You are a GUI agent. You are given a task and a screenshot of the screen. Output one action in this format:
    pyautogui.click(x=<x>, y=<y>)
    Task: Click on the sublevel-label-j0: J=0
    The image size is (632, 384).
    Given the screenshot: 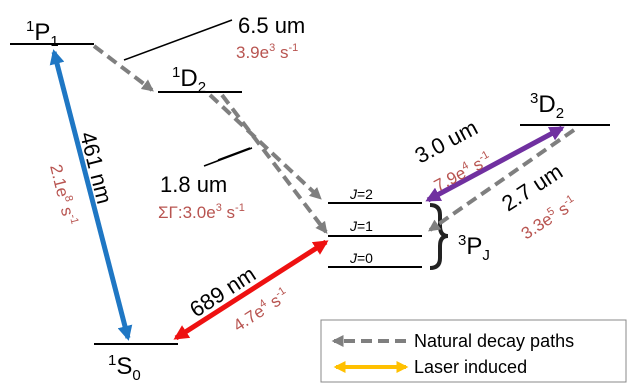 What is the action you would take?
    pyautogui.click(x=361, y=258)
    